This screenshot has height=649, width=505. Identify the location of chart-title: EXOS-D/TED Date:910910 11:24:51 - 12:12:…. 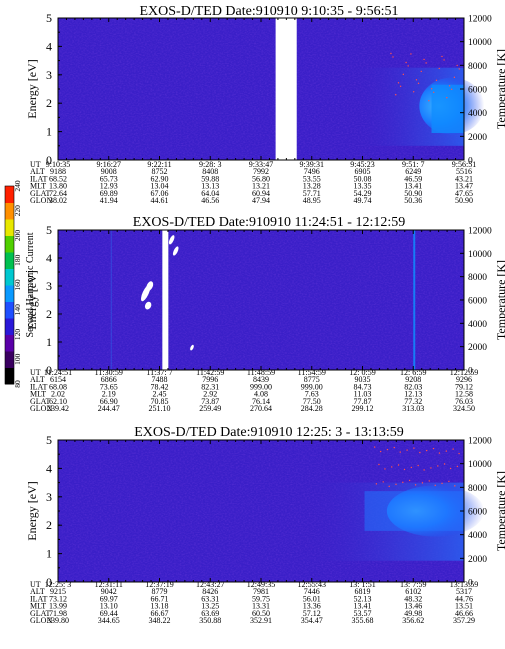
(269, 222).